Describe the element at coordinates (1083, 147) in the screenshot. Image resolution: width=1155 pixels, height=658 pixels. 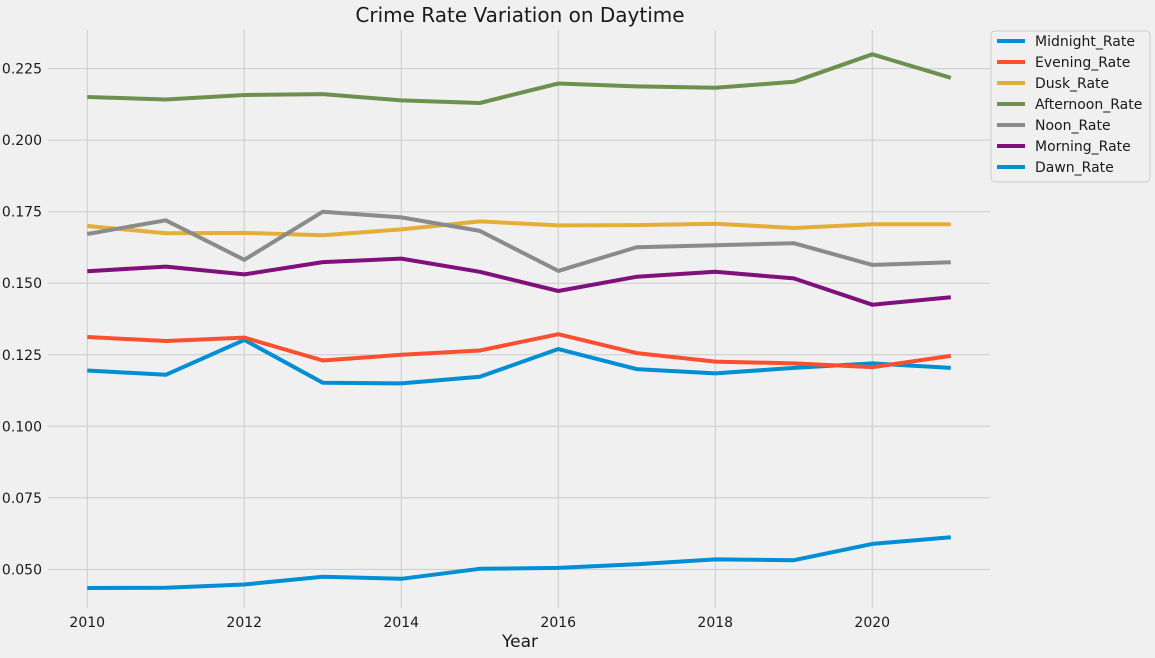
I see `legend-label-morning-rate: Morning_Rate` at that location.